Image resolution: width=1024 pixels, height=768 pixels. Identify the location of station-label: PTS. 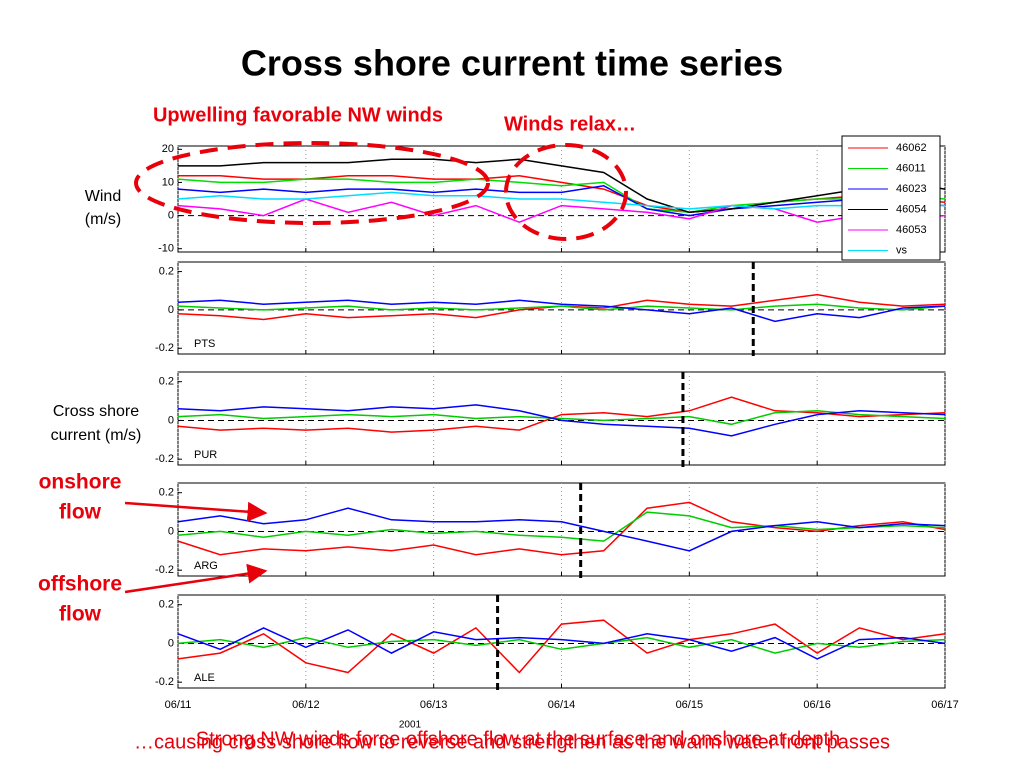
(204, 344).